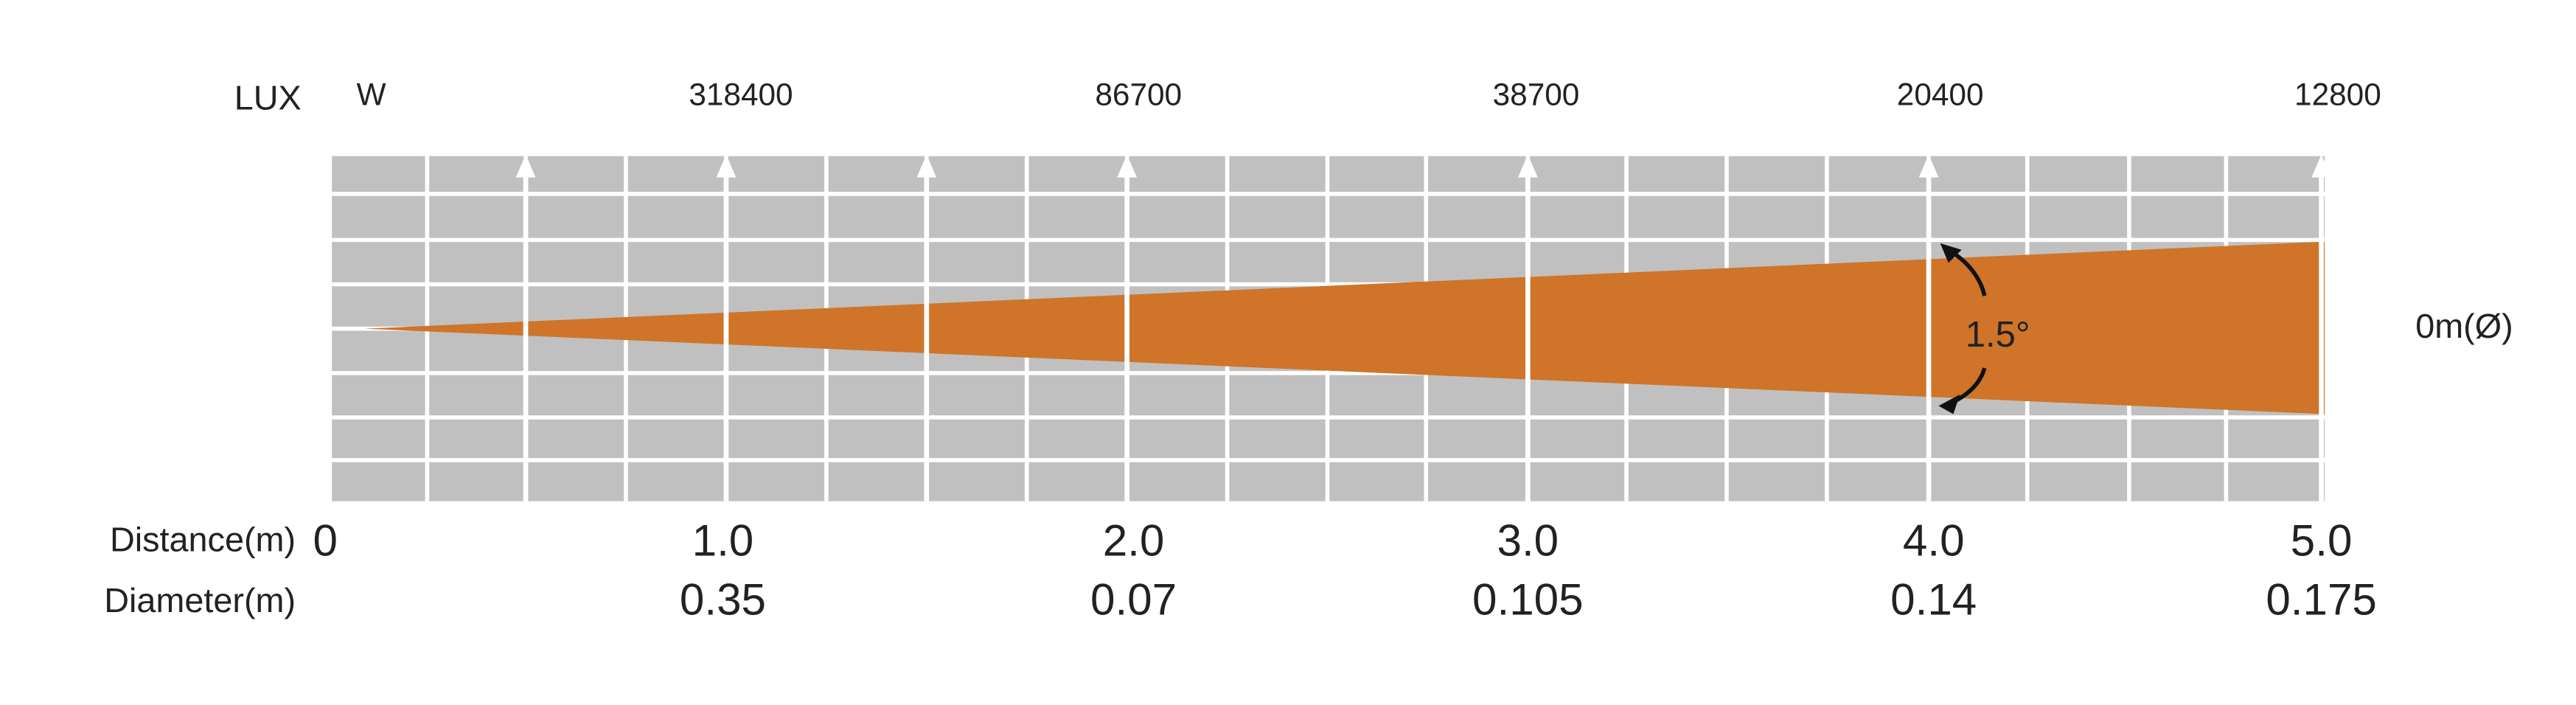 This screenshot has height=705, width=2576. Describe the element at coordinates (2321, 600) in the screenshot. I see `diameter-value: 0.175` at that location.